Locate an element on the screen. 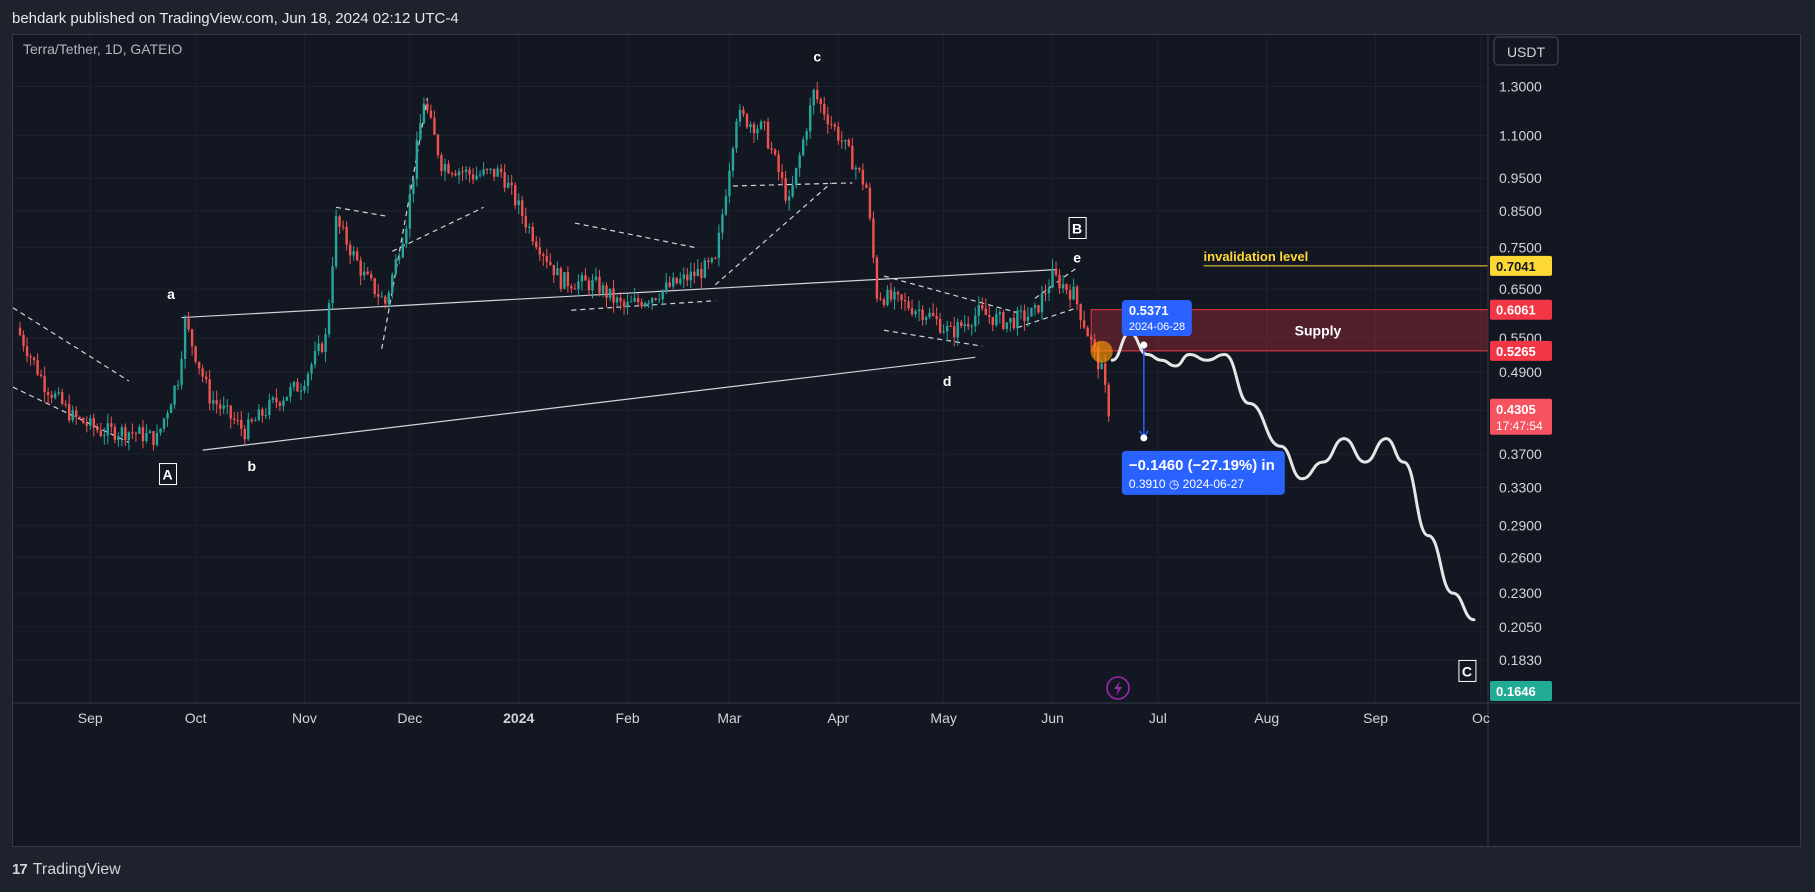  price-tag is located at coordinates (1521, 265).